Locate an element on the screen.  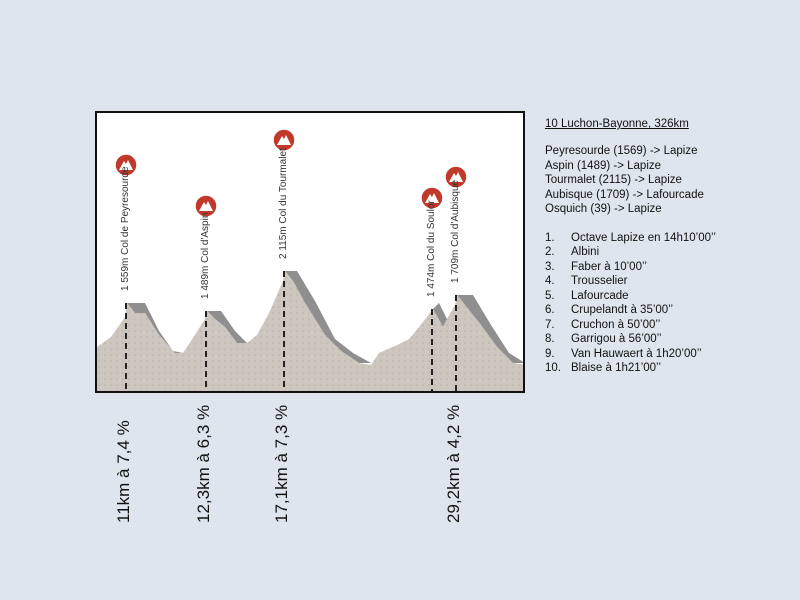
result-row: 8. Garrigou à 56’00’’ is located at coordinates (630, 339).